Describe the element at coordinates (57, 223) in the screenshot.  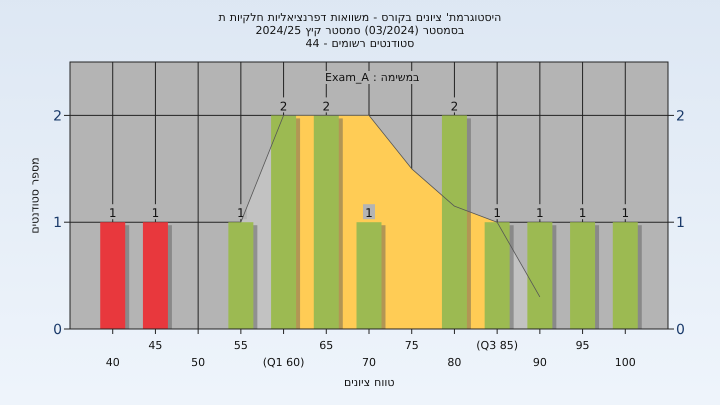
I see `y-tick-label: 1` at that location.